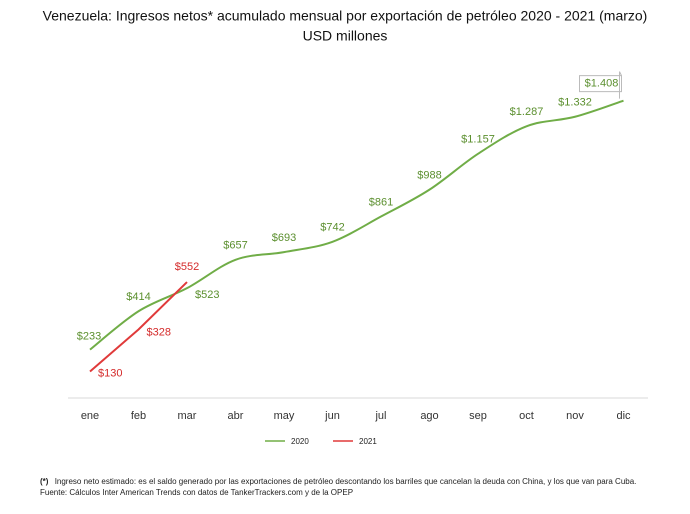  What do you see at coordinates (44, 481) in the screenshot?
I see `footnote-mark: (*)` at bounding box center [44, 481].